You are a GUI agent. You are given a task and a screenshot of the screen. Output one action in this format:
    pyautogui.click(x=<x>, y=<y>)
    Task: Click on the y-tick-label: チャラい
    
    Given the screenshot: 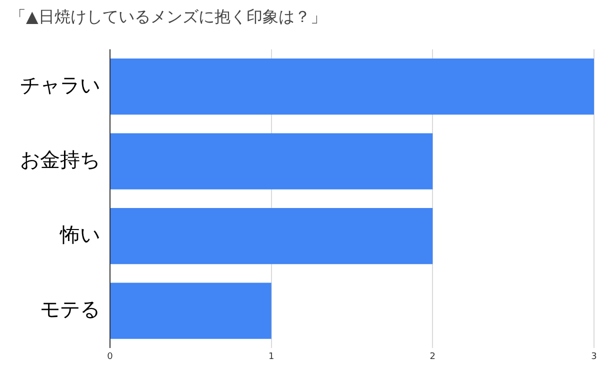 What is the action you would take?
    pyautogui.click(x=60, y=84)
    